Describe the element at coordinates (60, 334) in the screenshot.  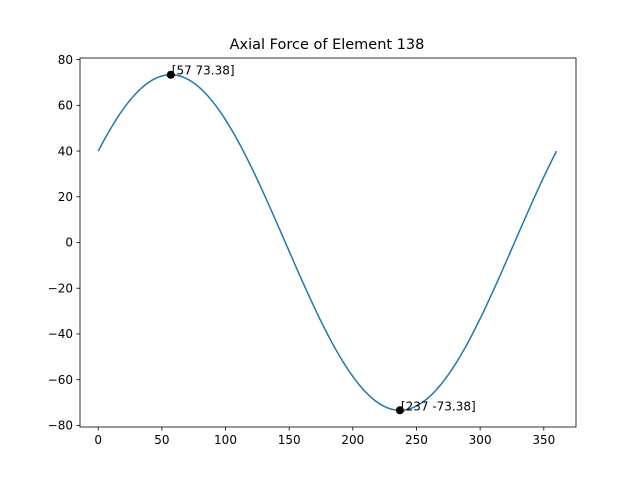
I see `y-tick-label: −40` at that location.